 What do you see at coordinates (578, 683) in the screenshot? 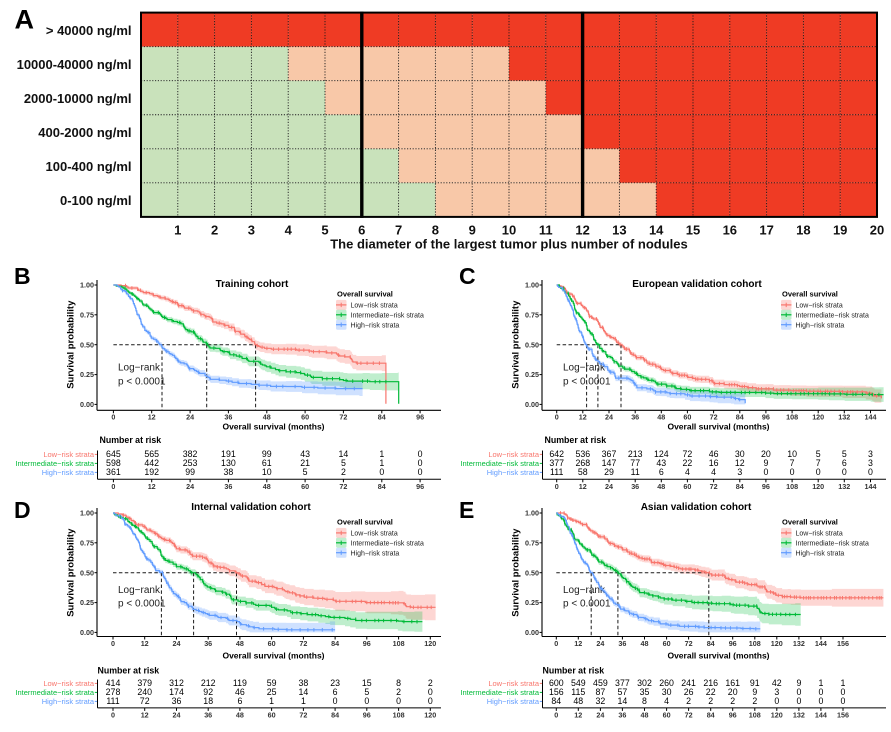
I see `svg-text: 549` at bounding box center [578, 683].